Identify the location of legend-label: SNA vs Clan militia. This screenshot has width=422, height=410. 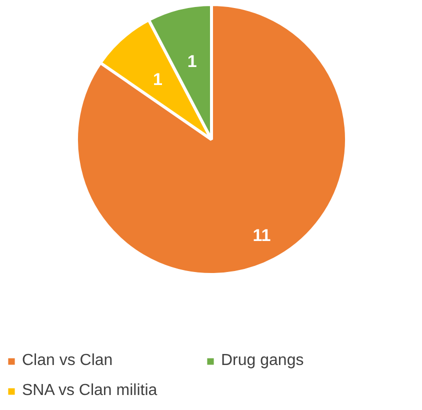
(90, 391).